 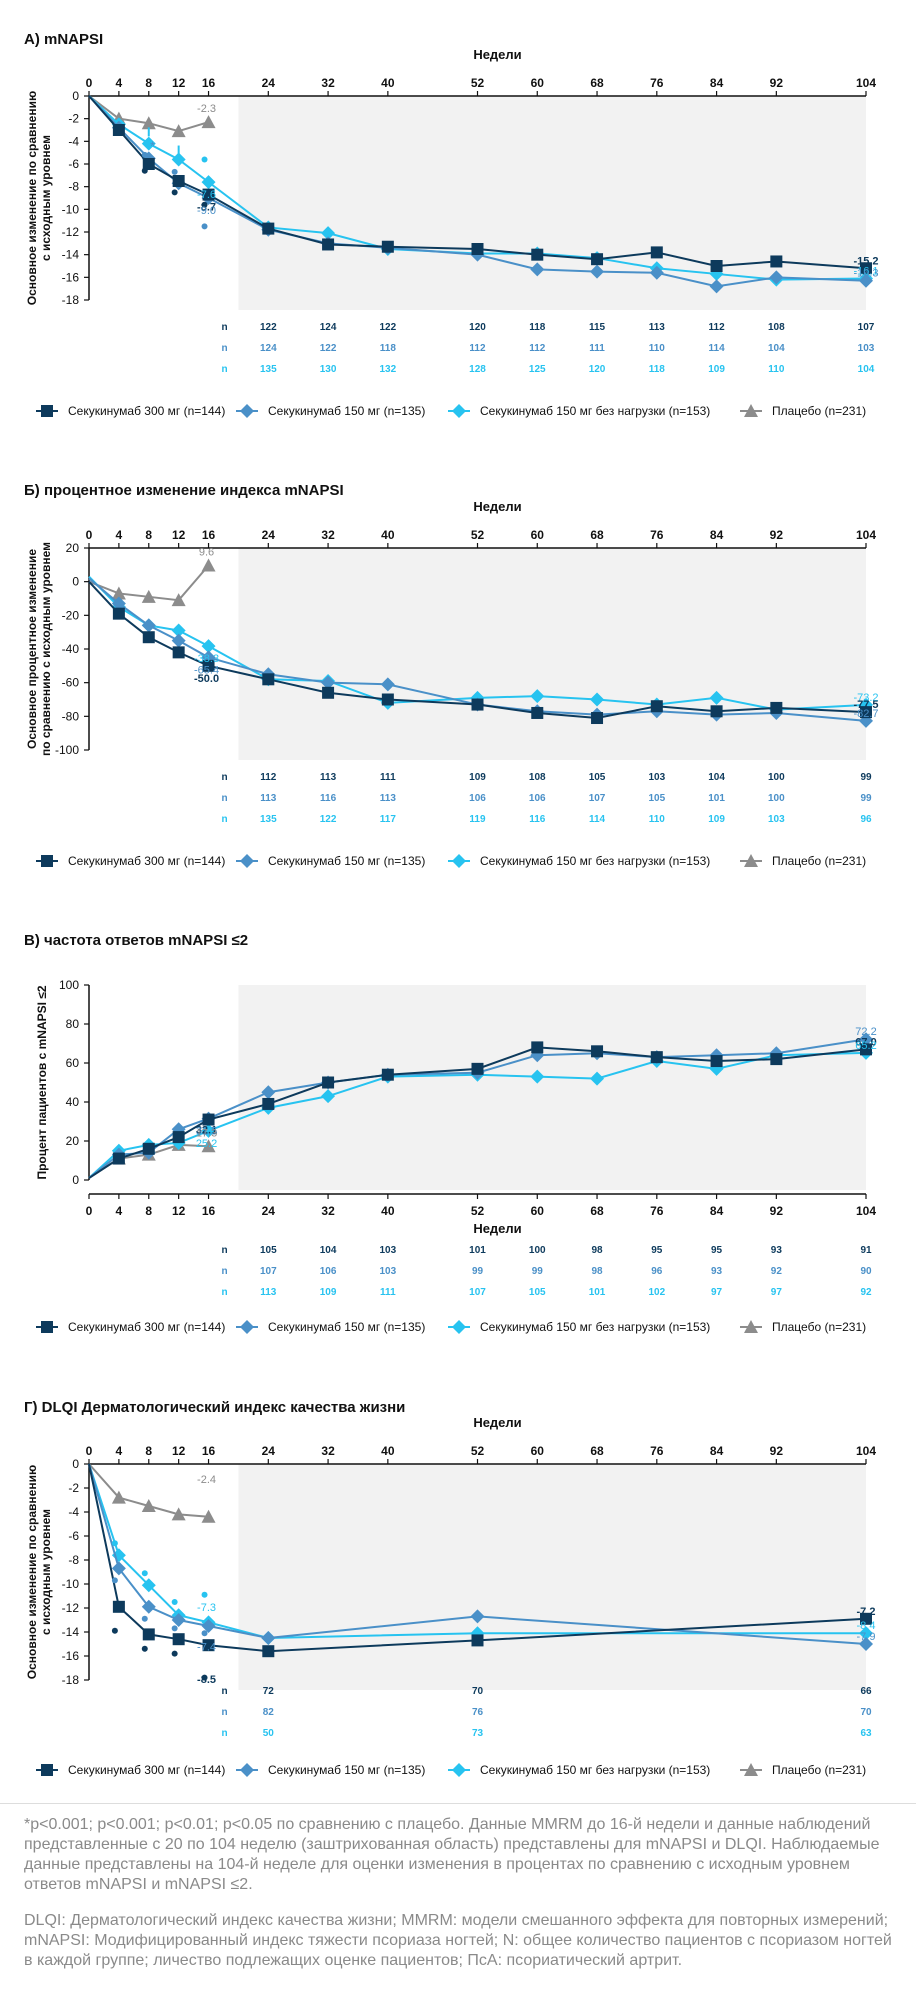 What do you see at coordinates (32, 1572) in the screenshot?
I see `y-axis-label: Основное изменение по сравнению` at bounding box center [32, 1572].